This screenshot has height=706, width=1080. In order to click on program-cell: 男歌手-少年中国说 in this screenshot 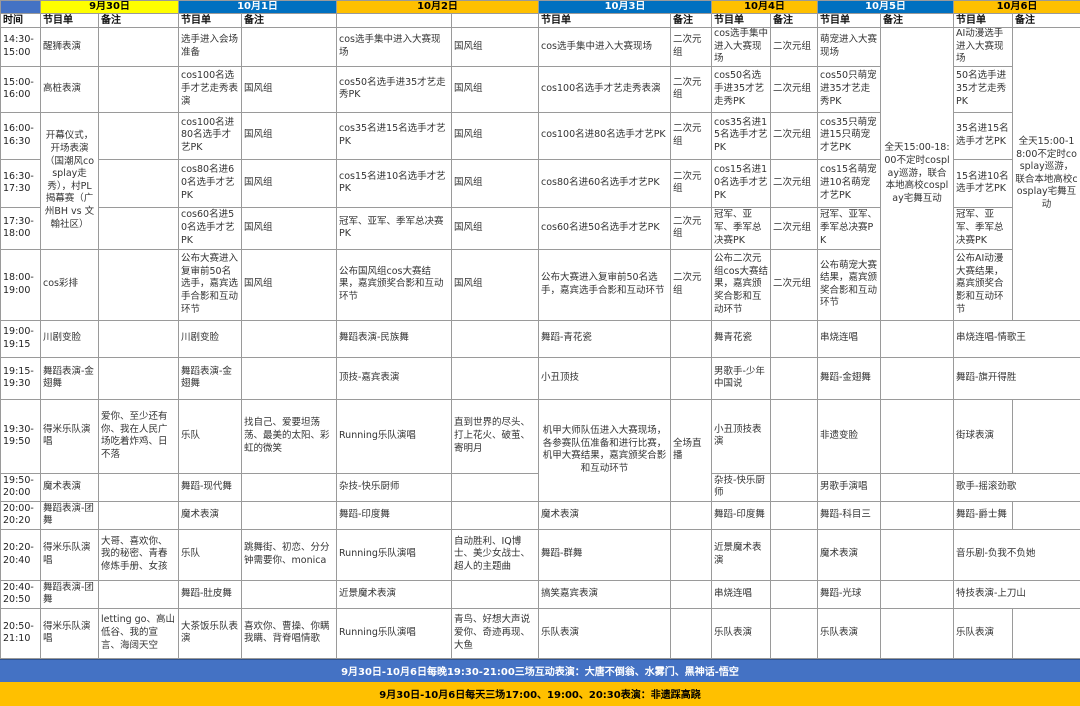, I will do `click(741, 378)`.